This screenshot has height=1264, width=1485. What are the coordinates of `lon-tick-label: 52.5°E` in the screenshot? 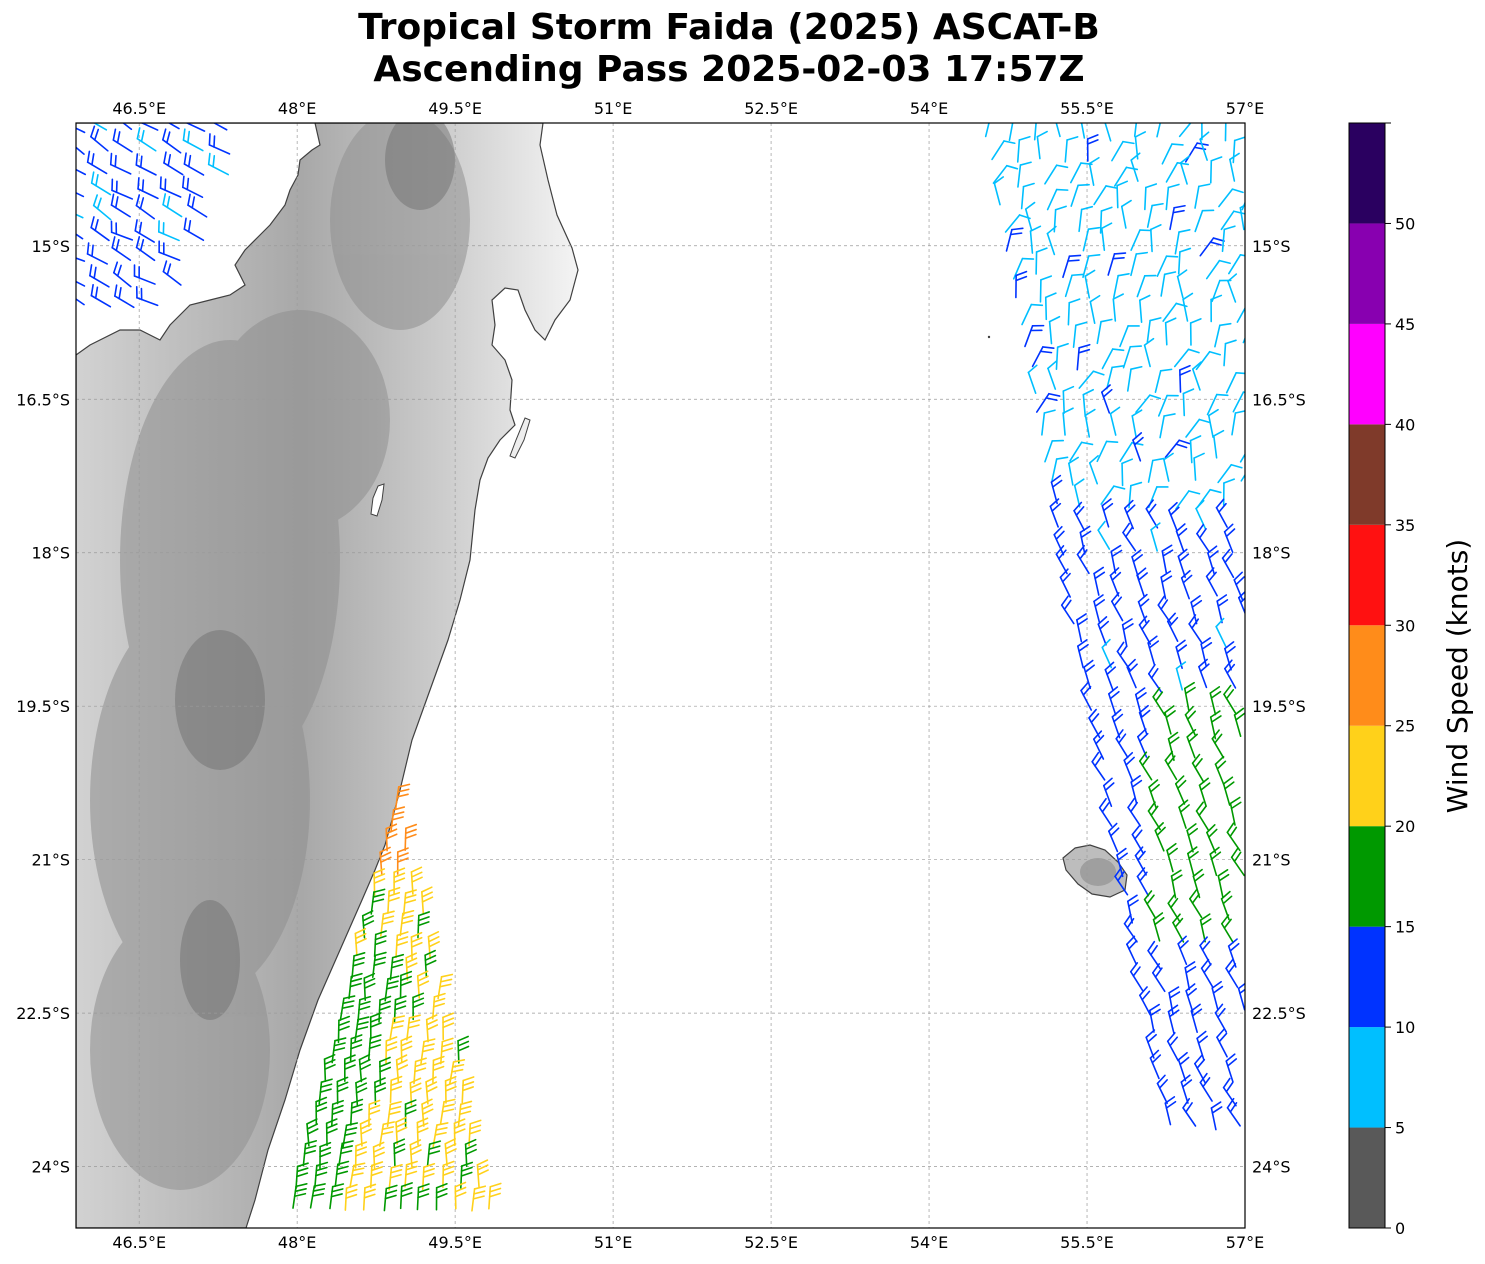 It's located at (771, 1242).